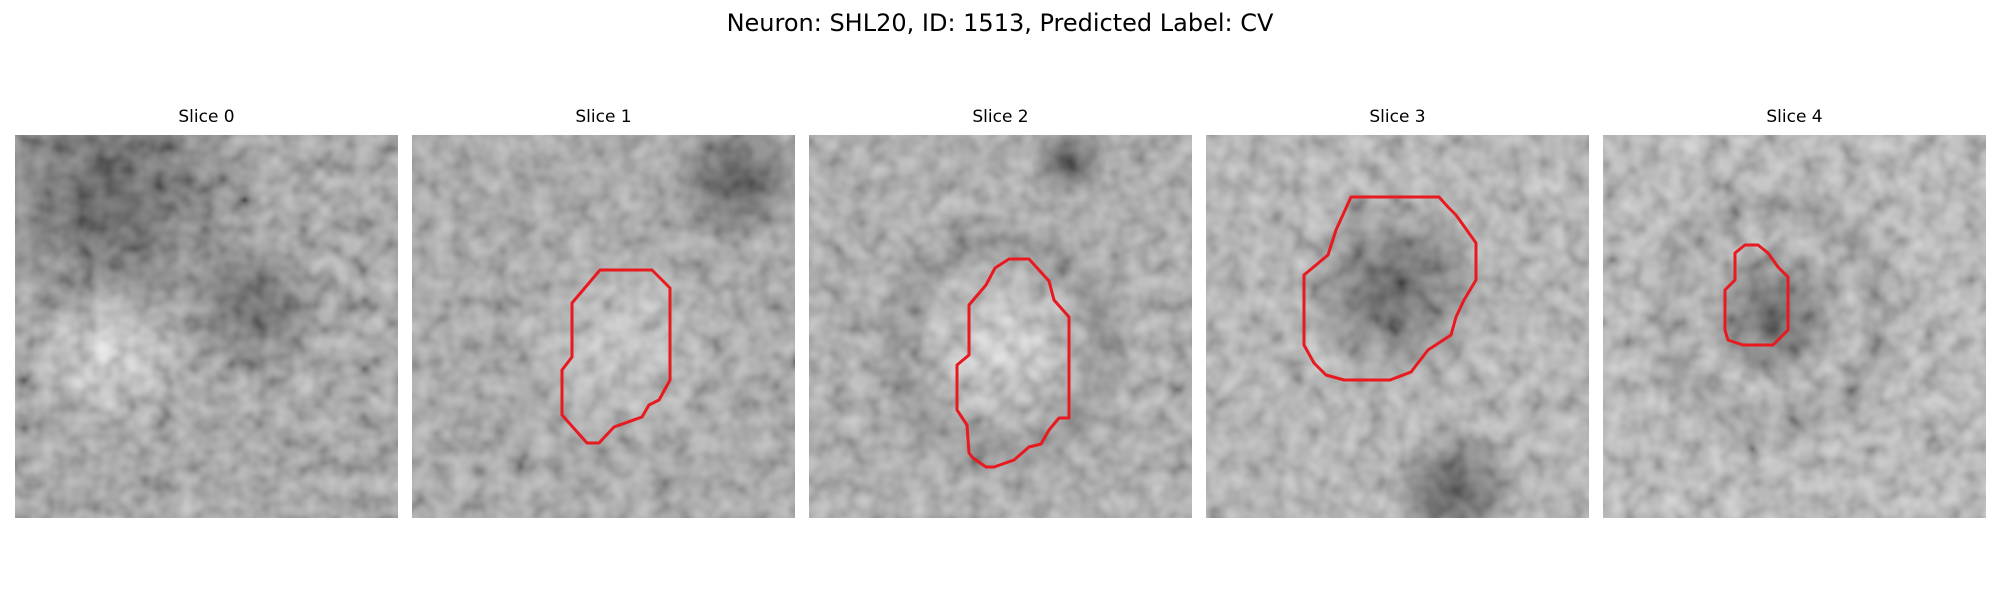 The height and width of the screenshot is (600, 2000). I want to click on slice-title: Slice 0, so click(206, 117).